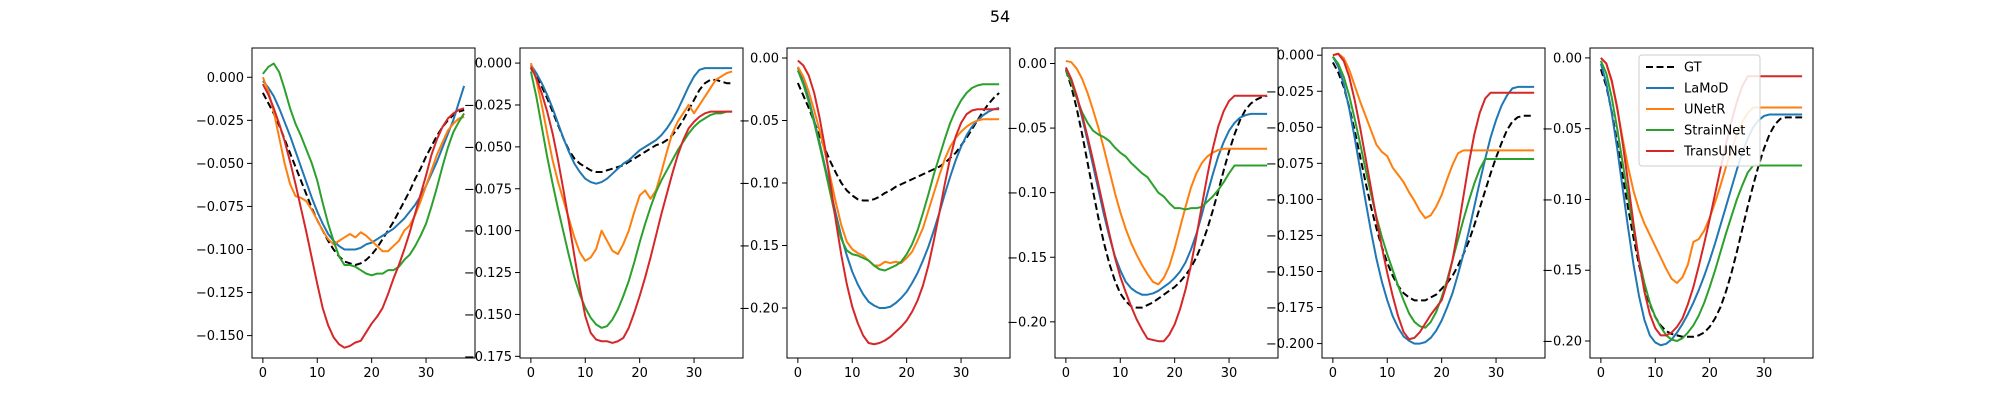 This screenshot has width=2000, height=400. What do you see at coordinates (1706, 89) in the screenshot?
I see `legend-label: LaMoD` at bounding box center [1706, 89].